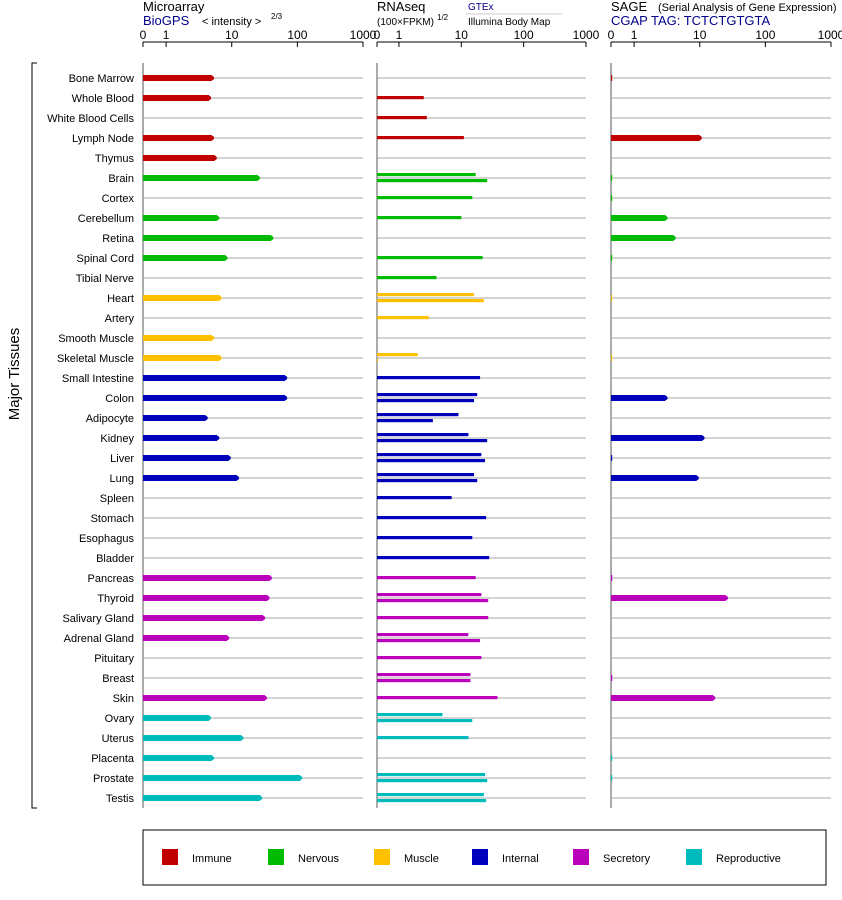 This screenshot has width=842, height=900. Describe the element at coordinates (765, 35) in the screenshot. I see `sage-tick-label: 100` at that location.